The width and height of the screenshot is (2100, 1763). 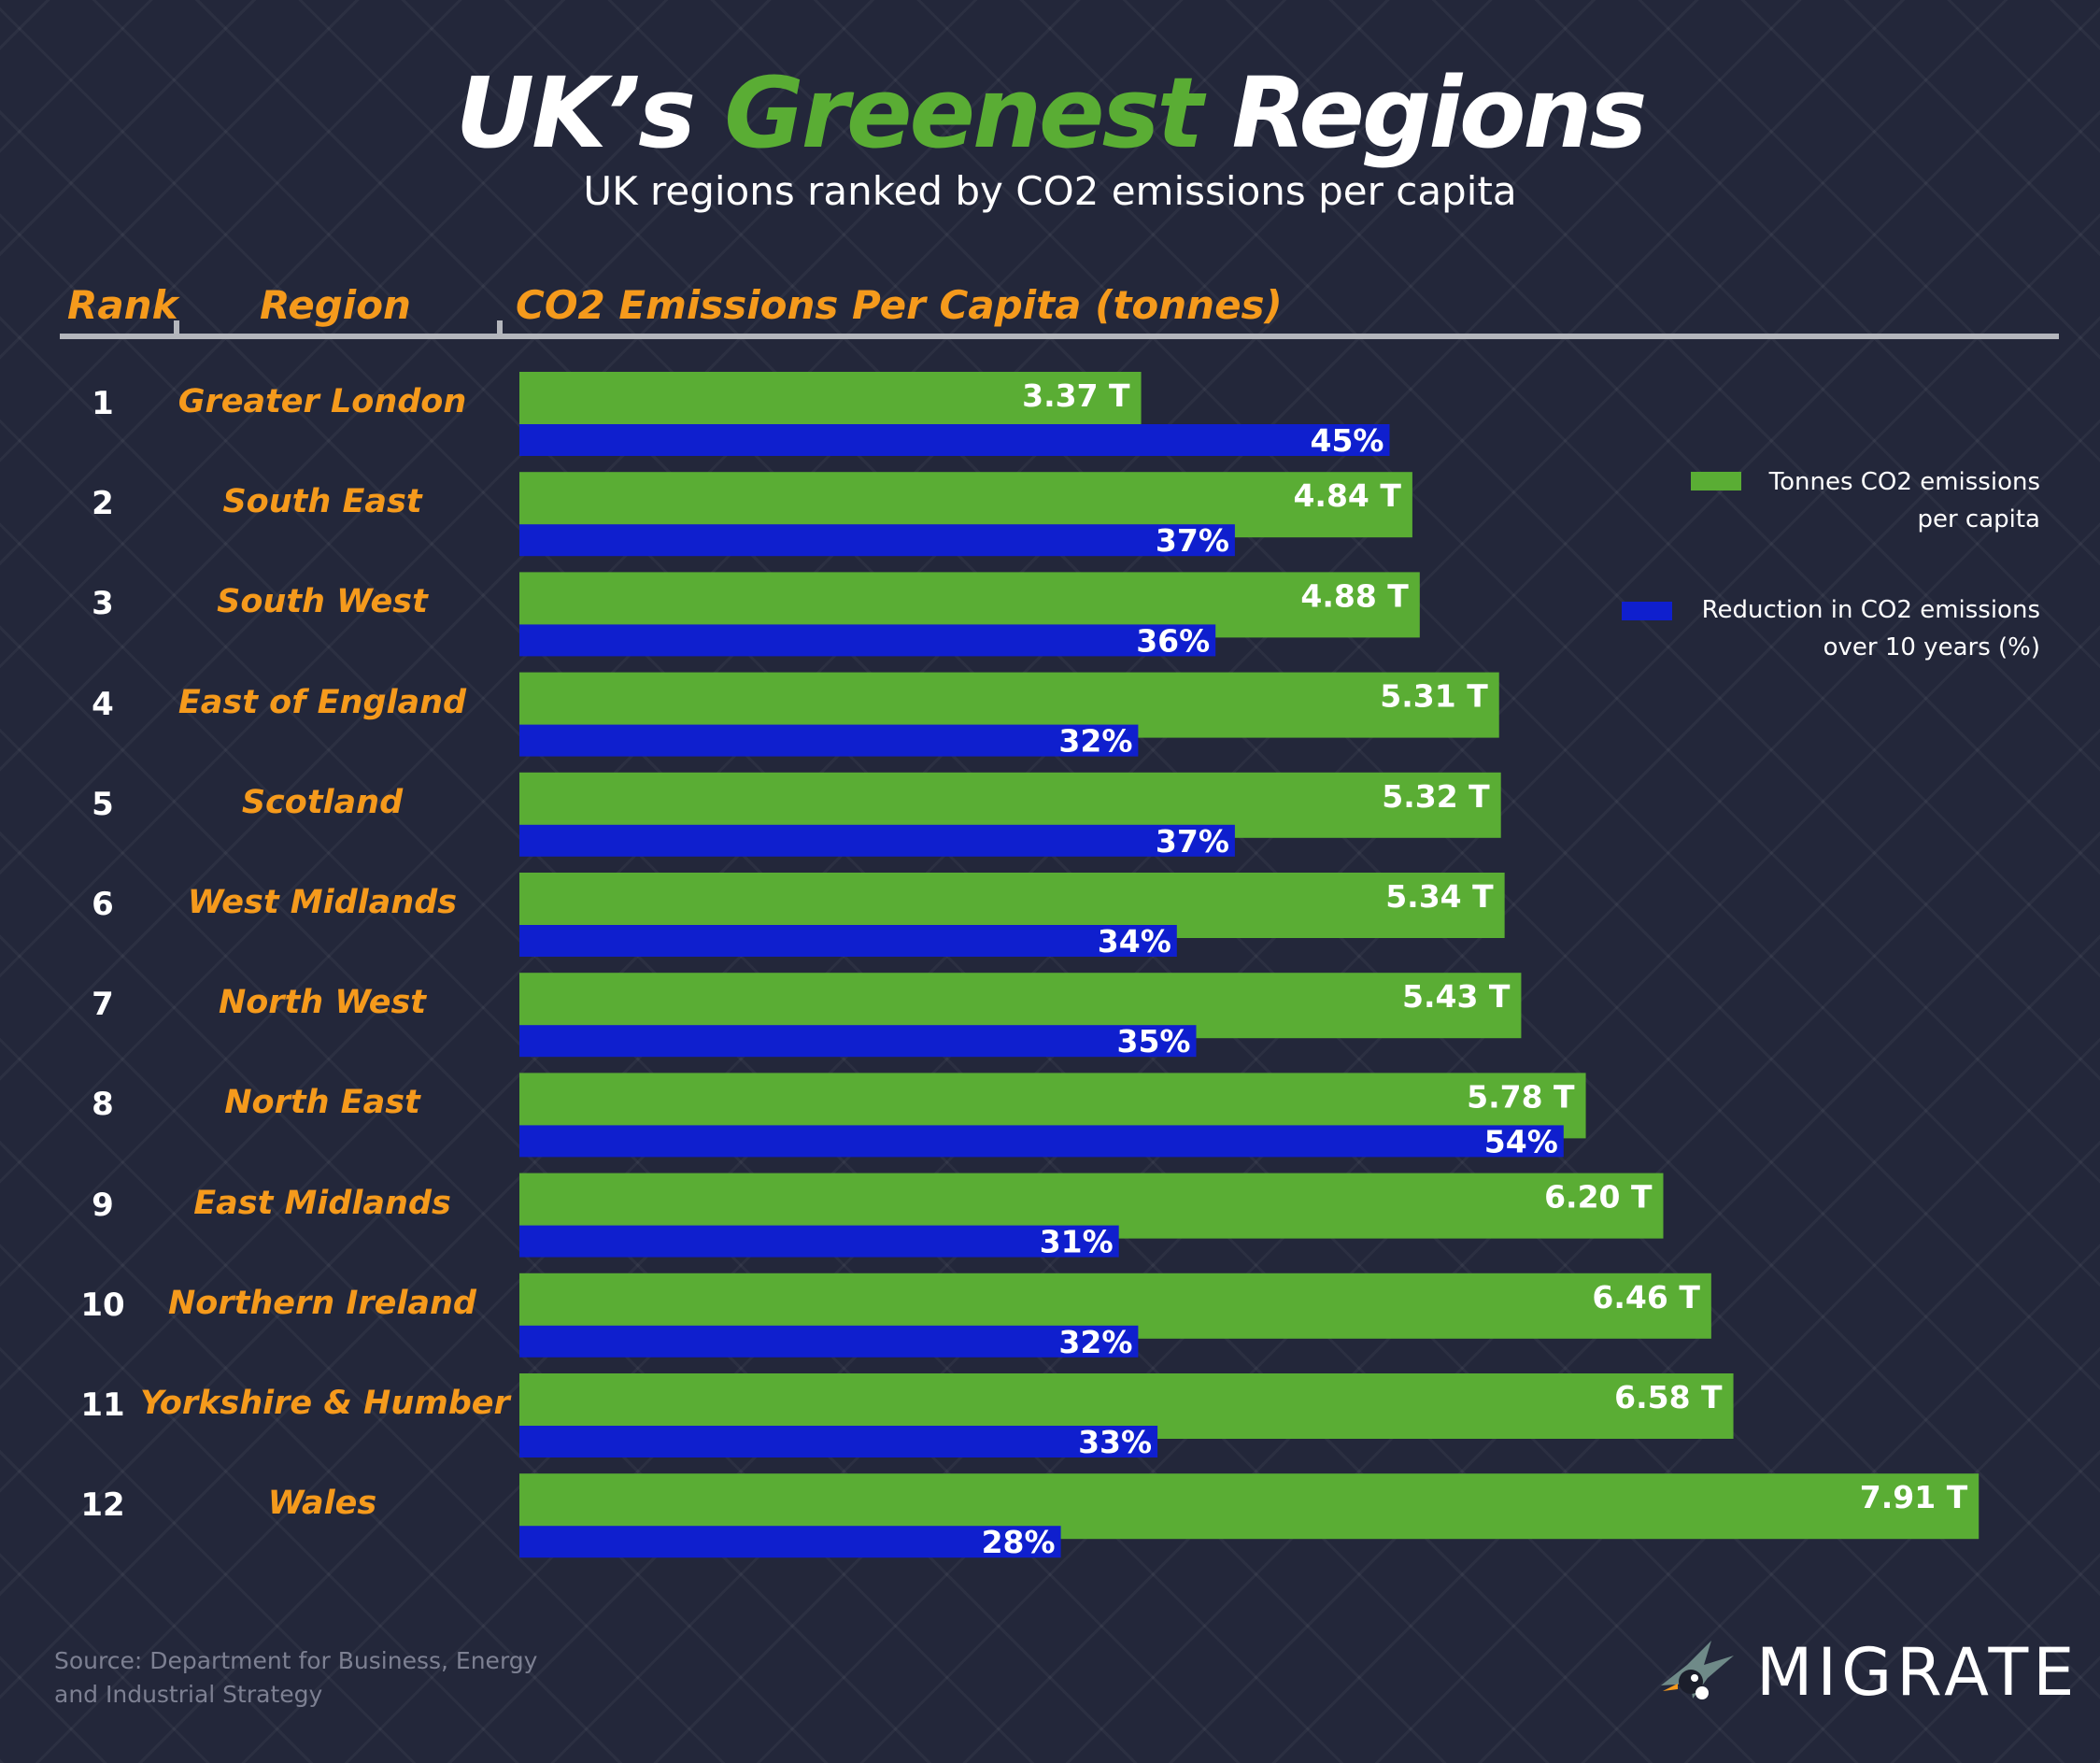 I want to click on bar-label-tonnes: 5.34 T, so click(x=1440, y=896).